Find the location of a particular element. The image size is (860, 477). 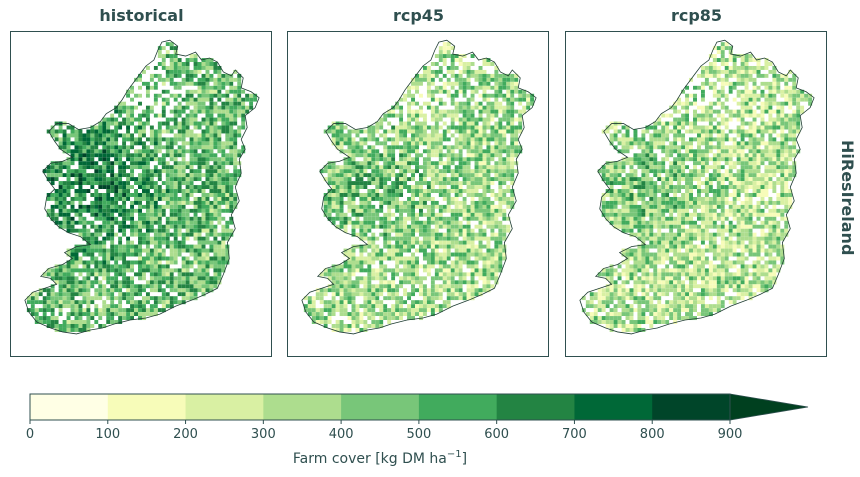

panel-title-rcp45: rcp45 is located at coordinates (418, 15).